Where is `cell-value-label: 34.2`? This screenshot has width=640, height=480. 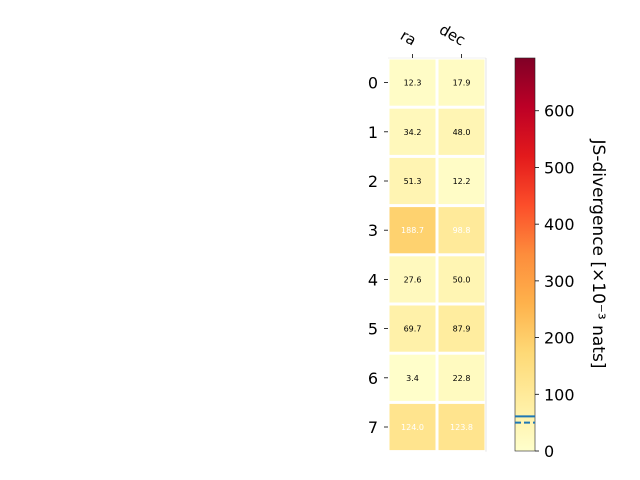 cell-value-label: 34.2 is located at coordinates (413, 132).